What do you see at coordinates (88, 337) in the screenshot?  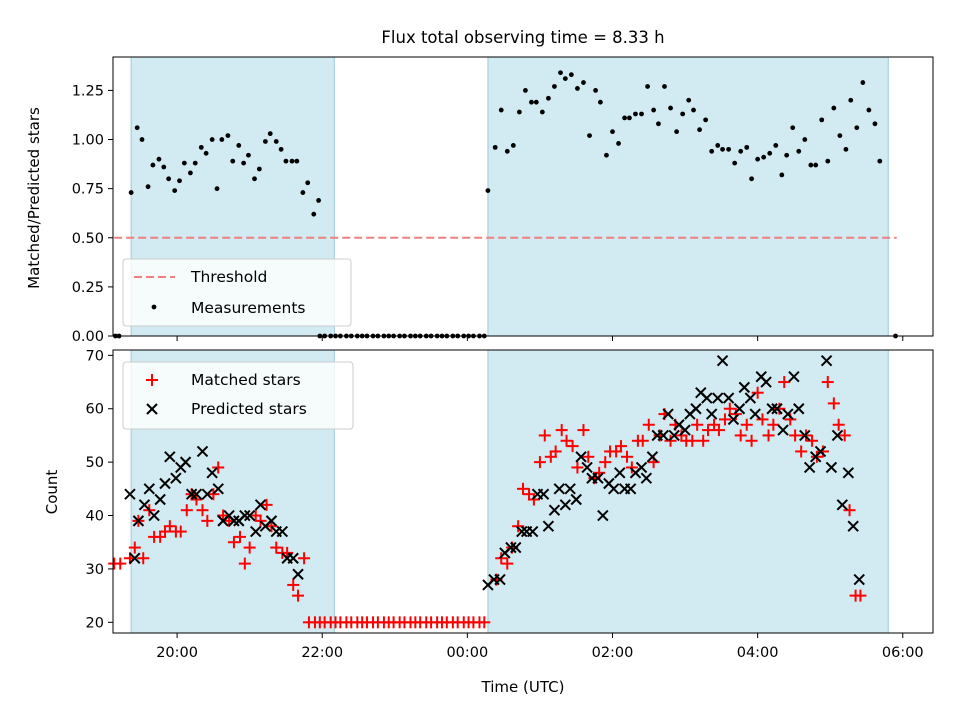 I see `top-y-tick-label: 0.00` at bounding box center [88, 337].